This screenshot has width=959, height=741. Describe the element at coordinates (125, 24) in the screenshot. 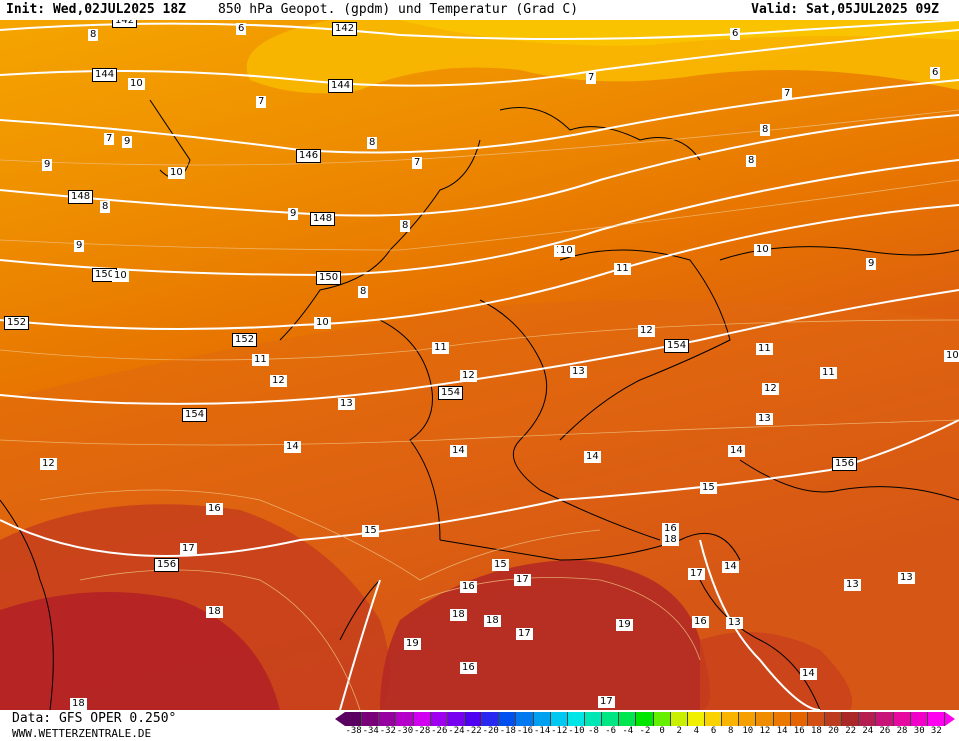

I see `geopotential-label: 142` at that location.